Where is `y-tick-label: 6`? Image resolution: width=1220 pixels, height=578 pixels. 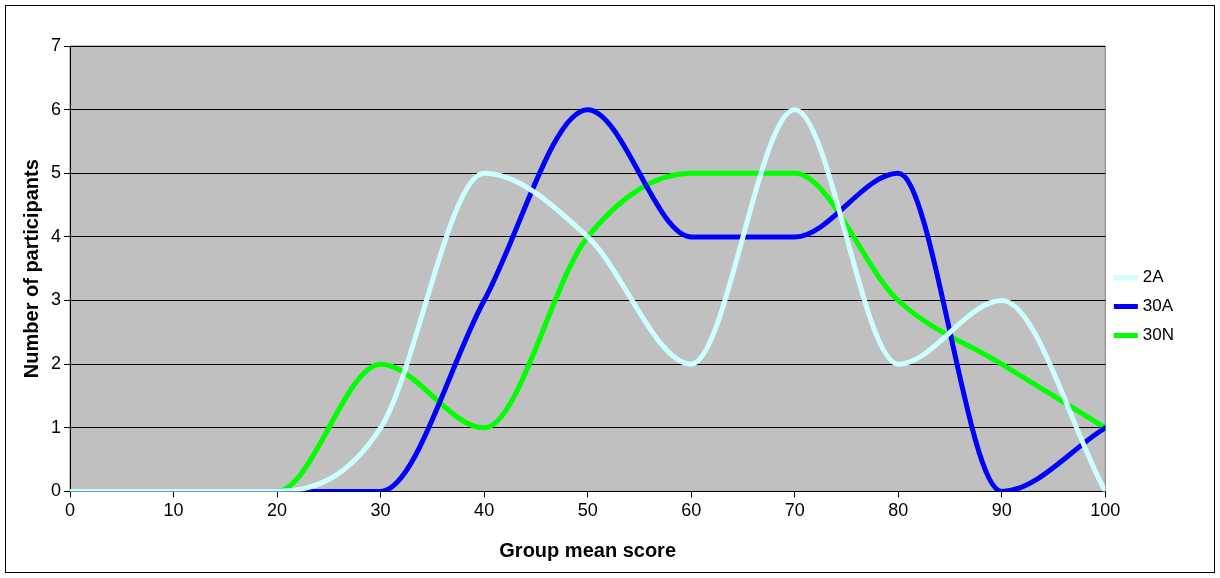
y-tick-label: 6 is located at coordinates (56, 108).